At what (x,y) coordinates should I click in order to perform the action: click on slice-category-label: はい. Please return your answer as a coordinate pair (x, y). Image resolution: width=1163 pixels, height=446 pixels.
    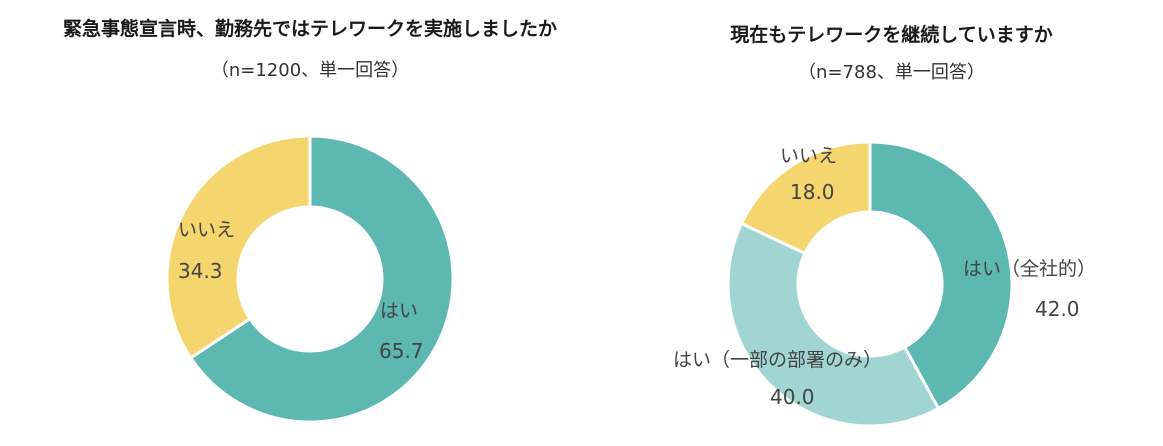
    Looking at the image, I should click on (399, 311).